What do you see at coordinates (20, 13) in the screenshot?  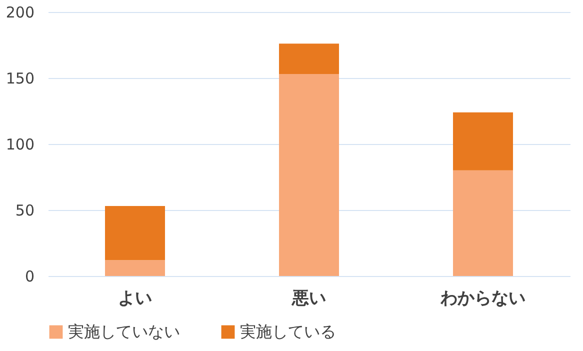 I see `y-tick-label: 200` at bounding box center [20, 13].